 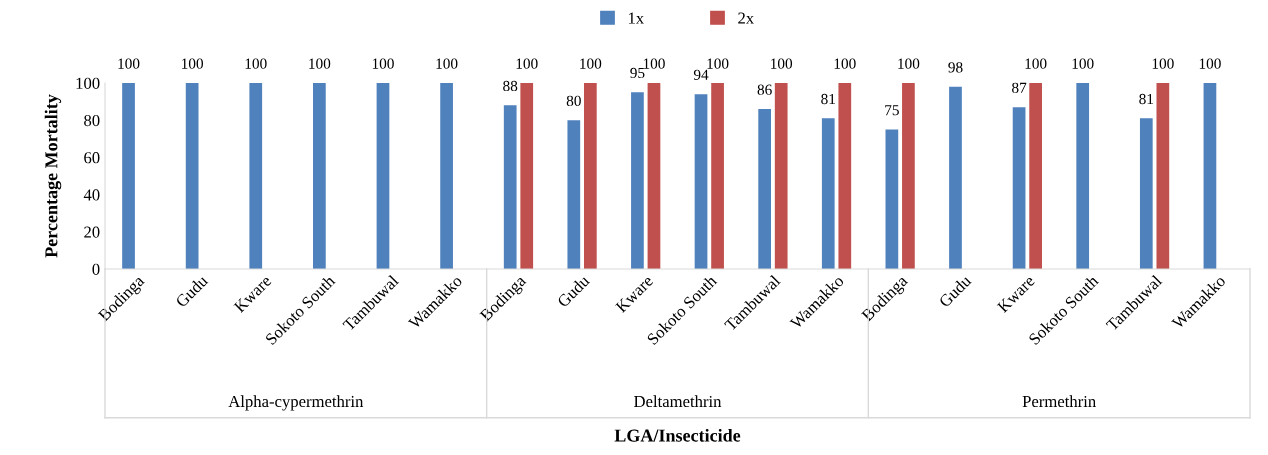 What do you see at coordinates (955, 67) in the screenshot?
I see `data-label: 98` at bounding box center [955, 67].